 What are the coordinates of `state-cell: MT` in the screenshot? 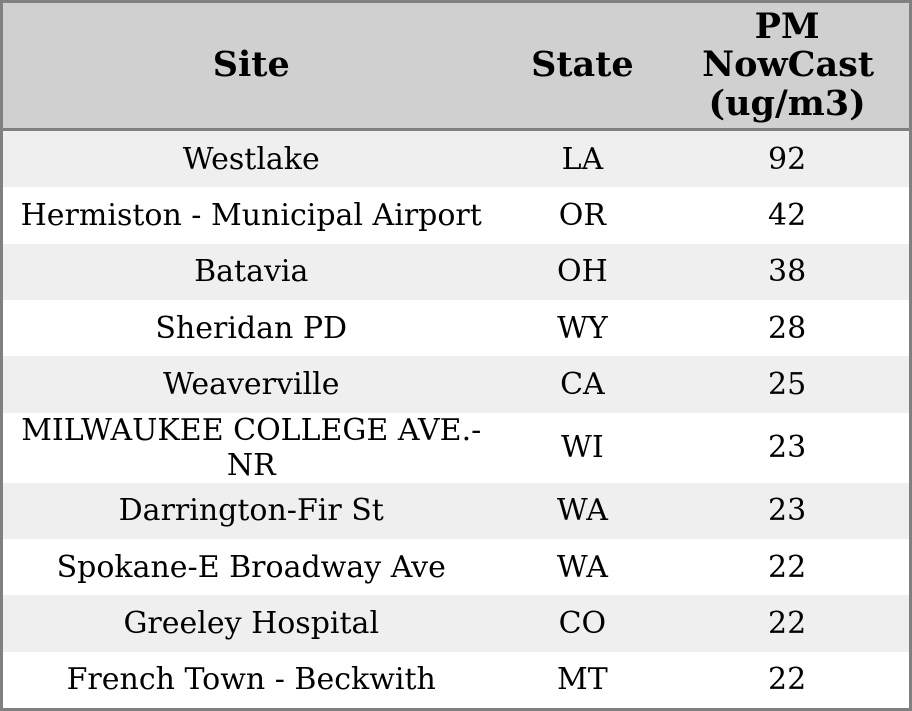 It's located at (582, 680).